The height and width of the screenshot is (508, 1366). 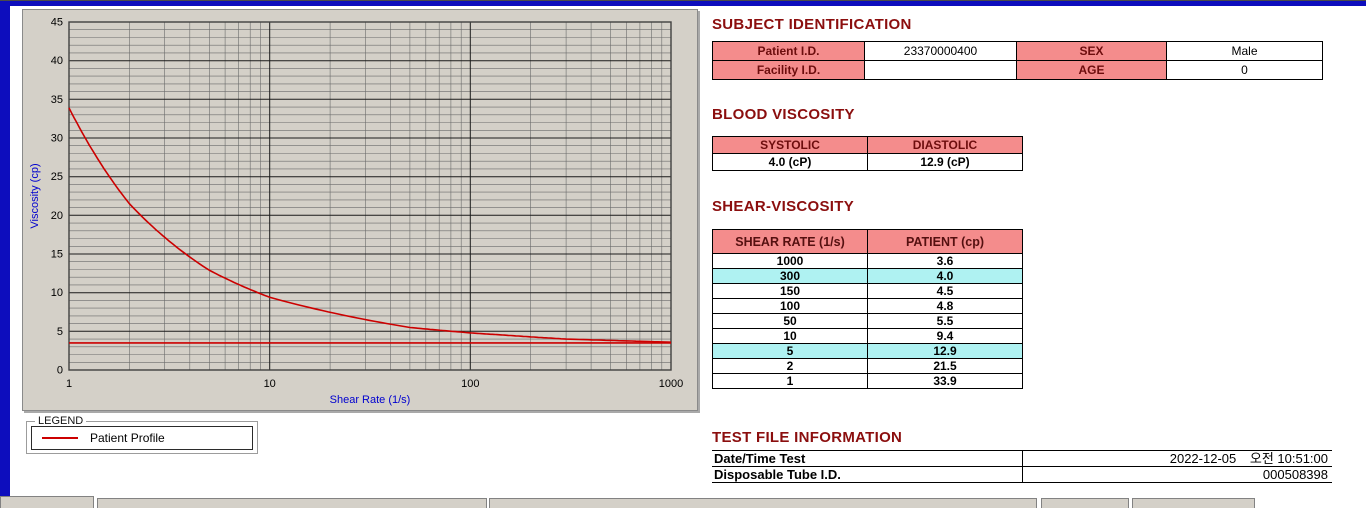 I want to click on date-time-test-label: Date/Time Test, so click(x=760, y=458).